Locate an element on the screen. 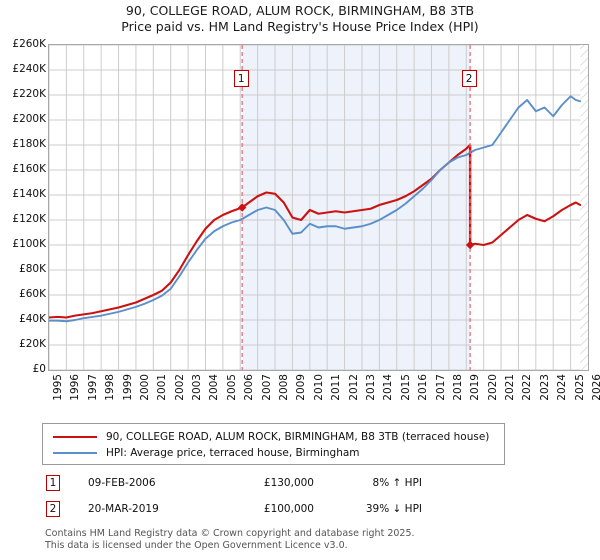  x-axis-tick-label: 2018 is located at coordinates (457, 387).